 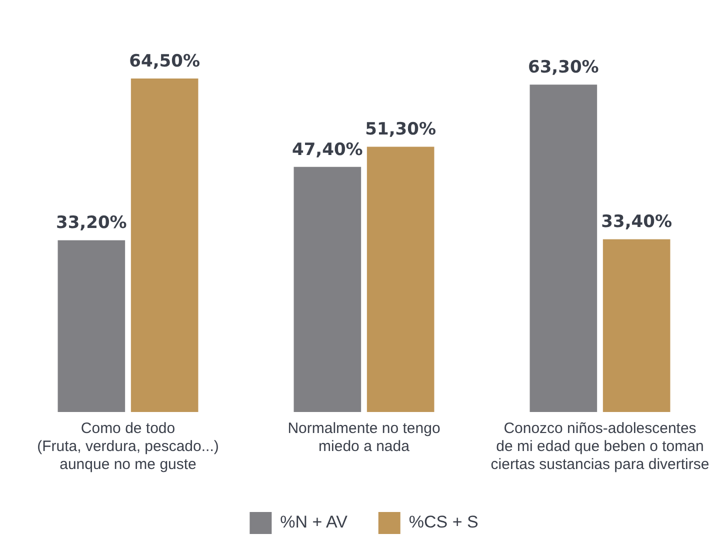 What do you see at coordinates (636, 222) in the screenshot?
I see `data-label: 33,40%` at bounding box center [636, 222].